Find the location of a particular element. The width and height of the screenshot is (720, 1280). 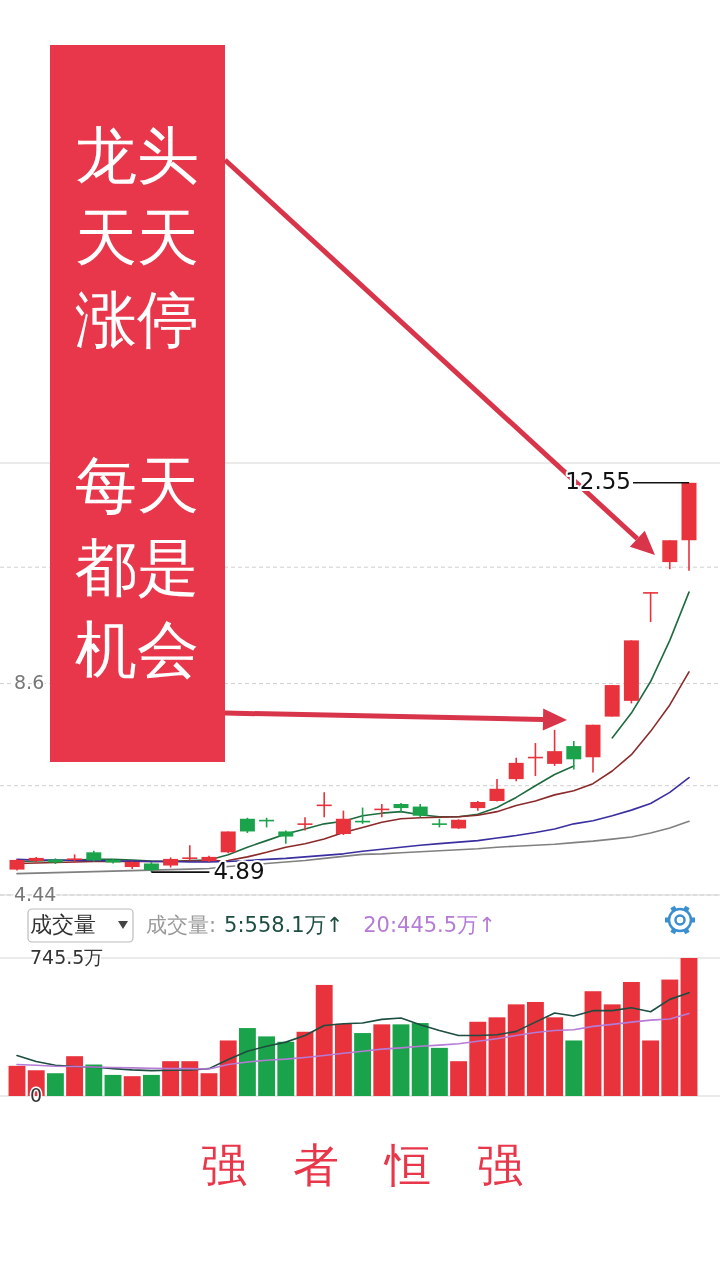

chart-title: 成交量 is located at coordinates (63, 924).